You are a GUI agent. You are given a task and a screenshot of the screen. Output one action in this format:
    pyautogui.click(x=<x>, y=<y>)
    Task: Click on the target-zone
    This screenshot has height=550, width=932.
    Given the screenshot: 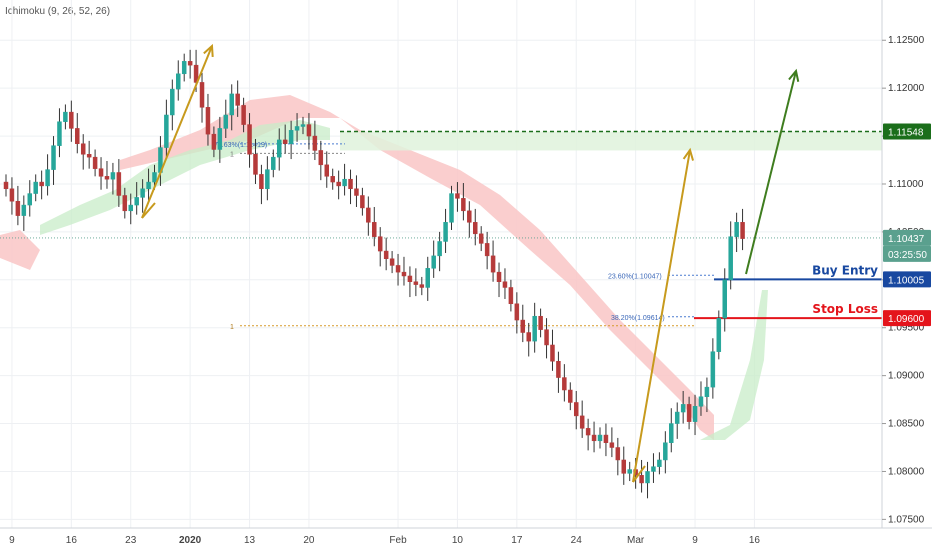 What is the action you would take?
    pyautogui.click(x=611, y=141)
    